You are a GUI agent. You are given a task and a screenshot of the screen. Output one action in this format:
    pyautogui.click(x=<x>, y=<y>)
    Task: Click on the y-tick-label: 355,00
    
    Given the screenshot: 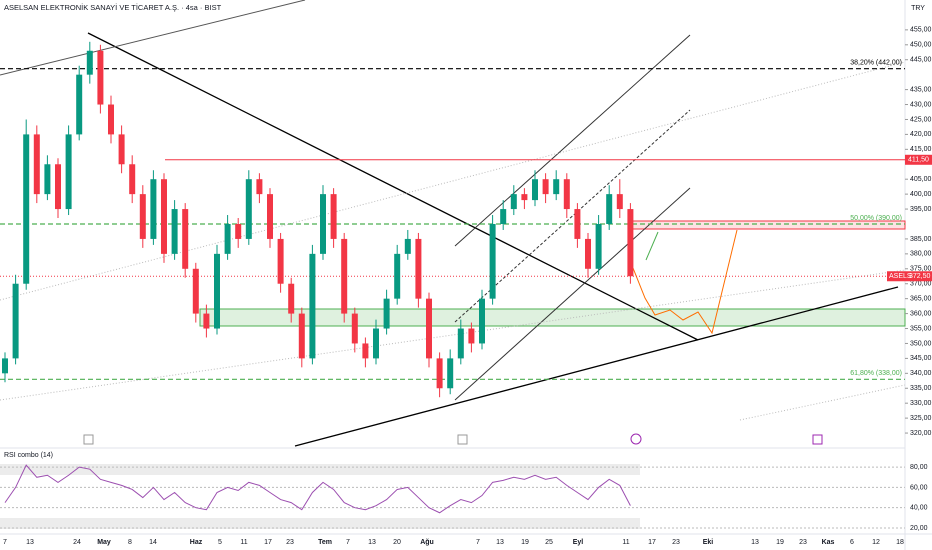 What is the action you would take?
    pyautogui.click(x=921, y=328)
    